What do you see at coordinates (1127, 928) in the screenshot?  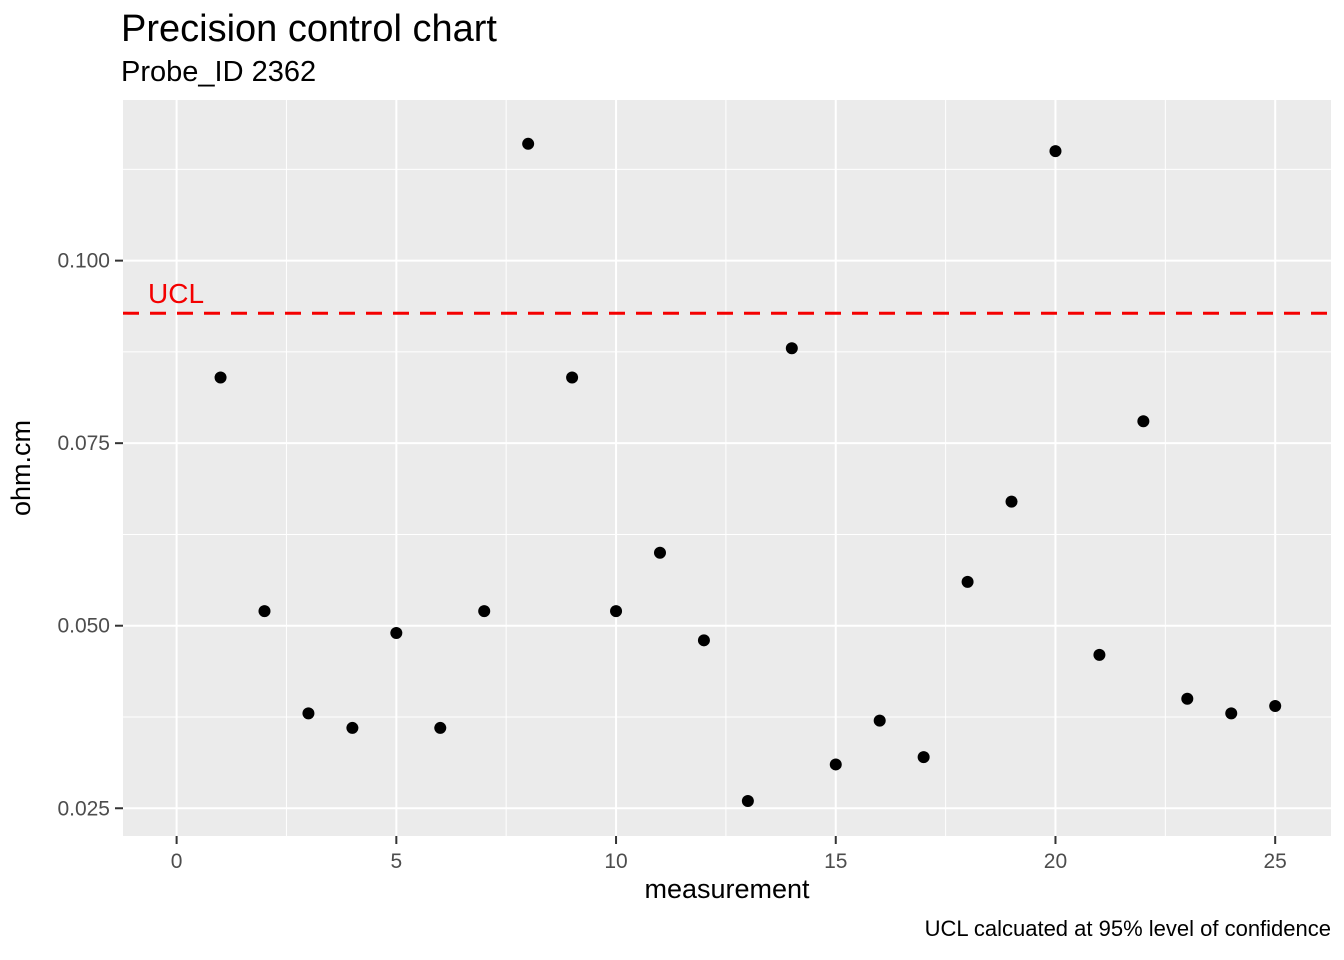 I see `chart-caption: UCL calcuated at 95% level of confidence` at bounding box center [1127, 928].